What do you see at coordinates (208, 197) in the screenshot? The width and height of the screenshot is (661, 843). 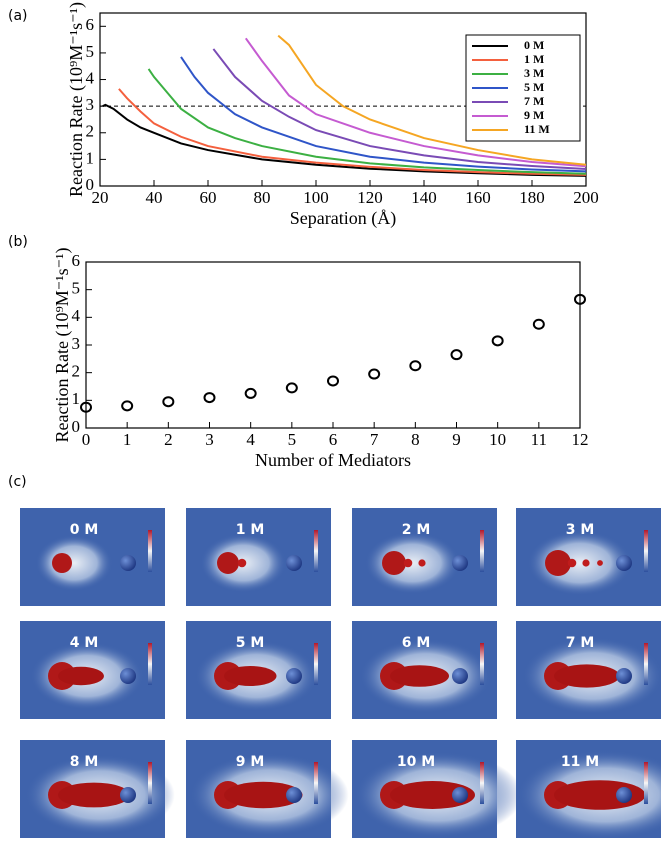 I see `x-tick-label: 60` at bounding box center [208, 197].